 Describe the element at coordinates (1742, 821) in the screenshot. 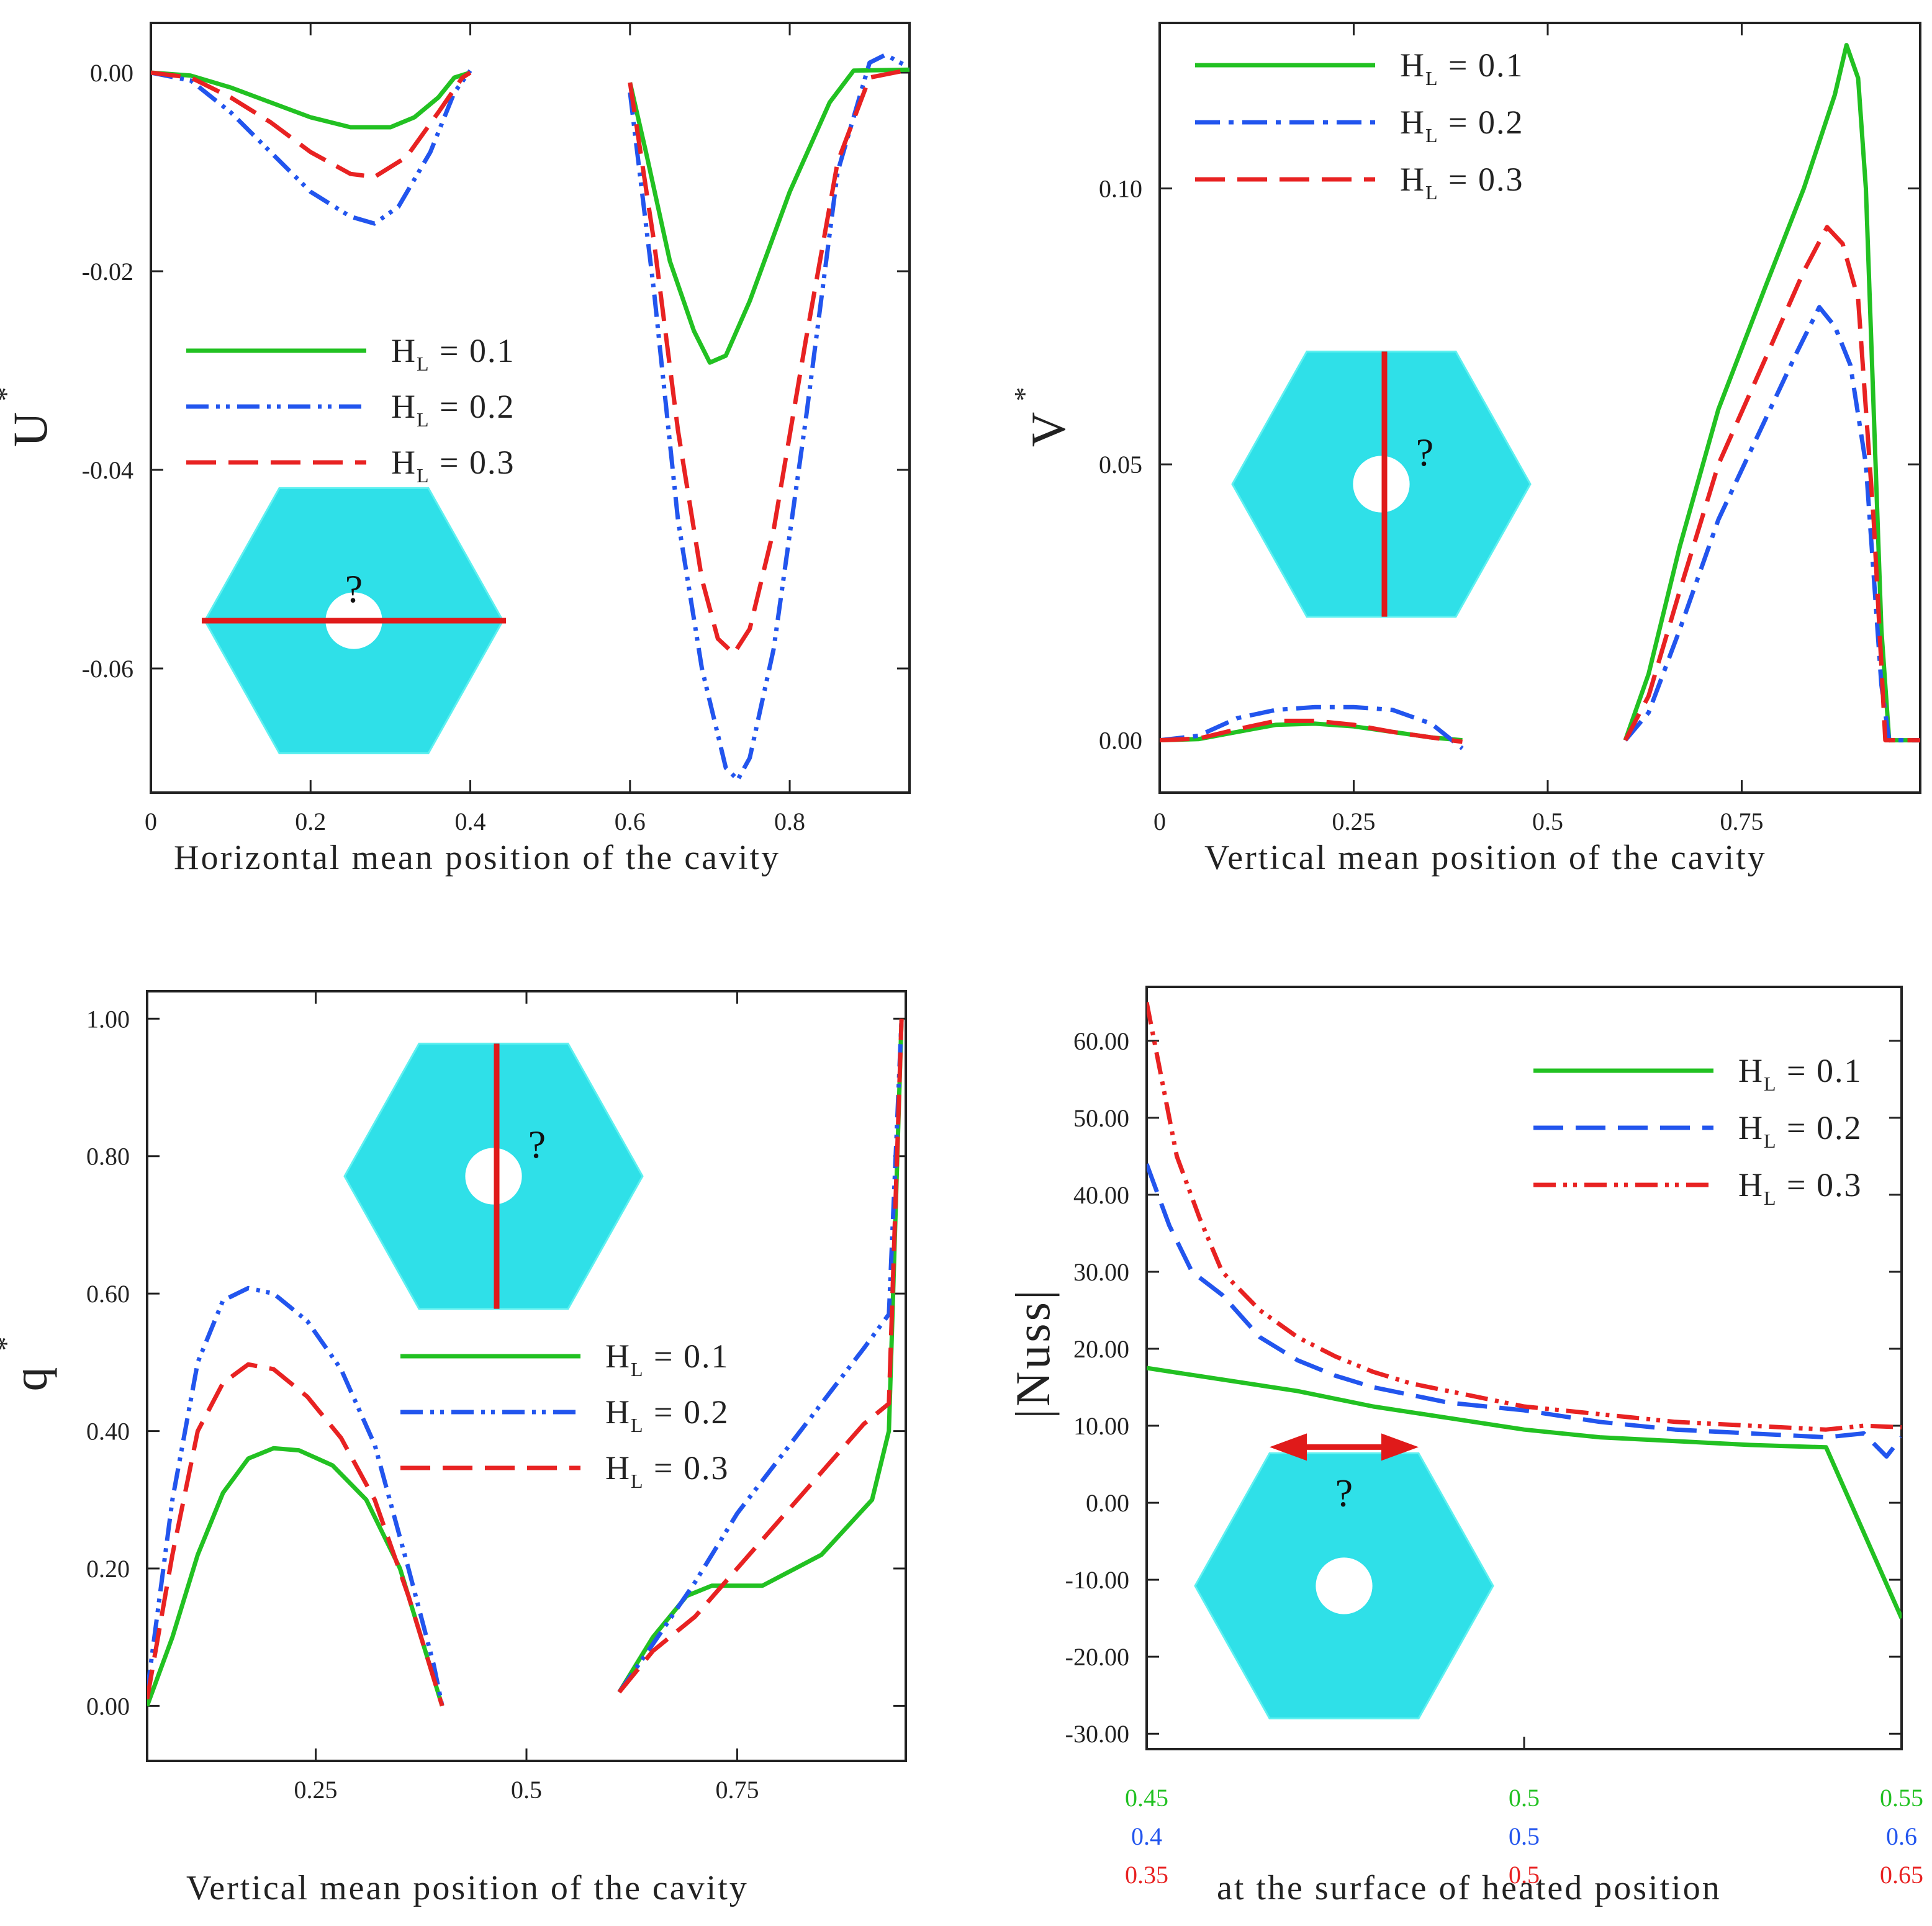

I see `x-tick-label-1-3: 0.75` at that location.